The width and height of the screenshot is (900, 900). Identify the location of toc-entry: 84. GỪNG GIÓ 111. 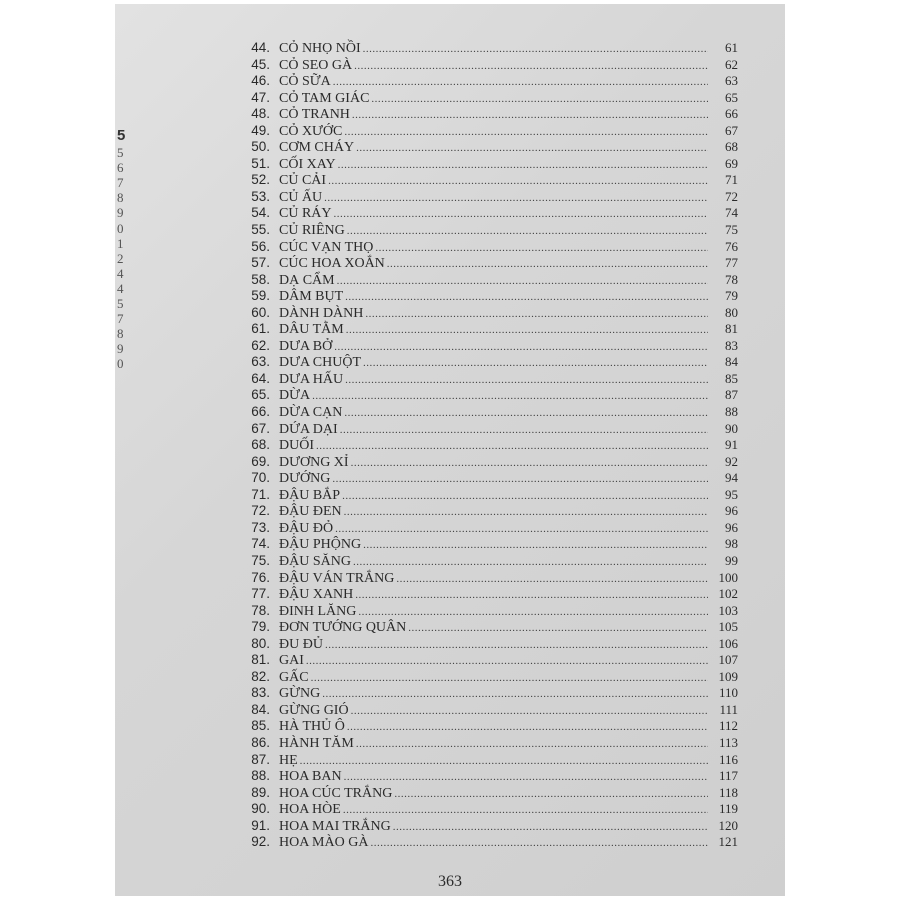
(488, 710).